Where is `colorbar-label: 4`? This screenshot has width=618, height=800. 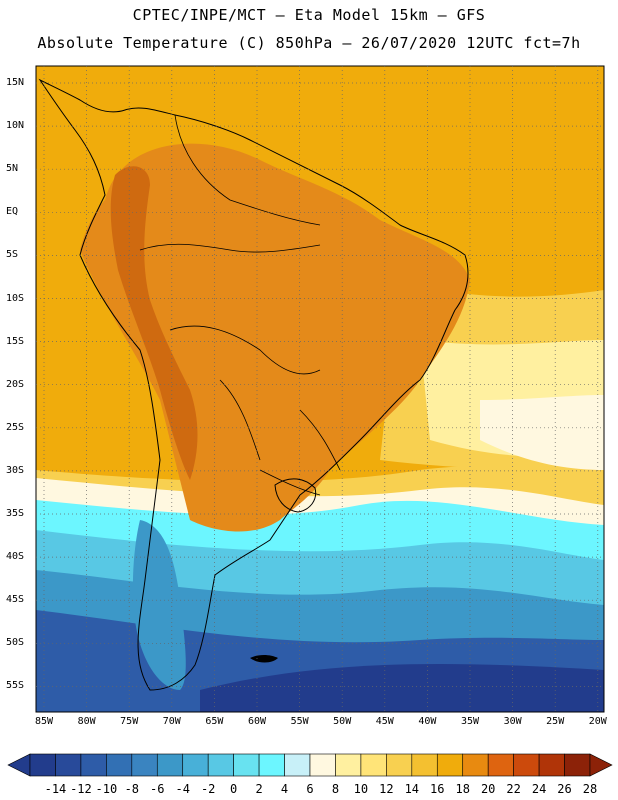 colorbar-label: 4 is located at coordinates (284, 789).